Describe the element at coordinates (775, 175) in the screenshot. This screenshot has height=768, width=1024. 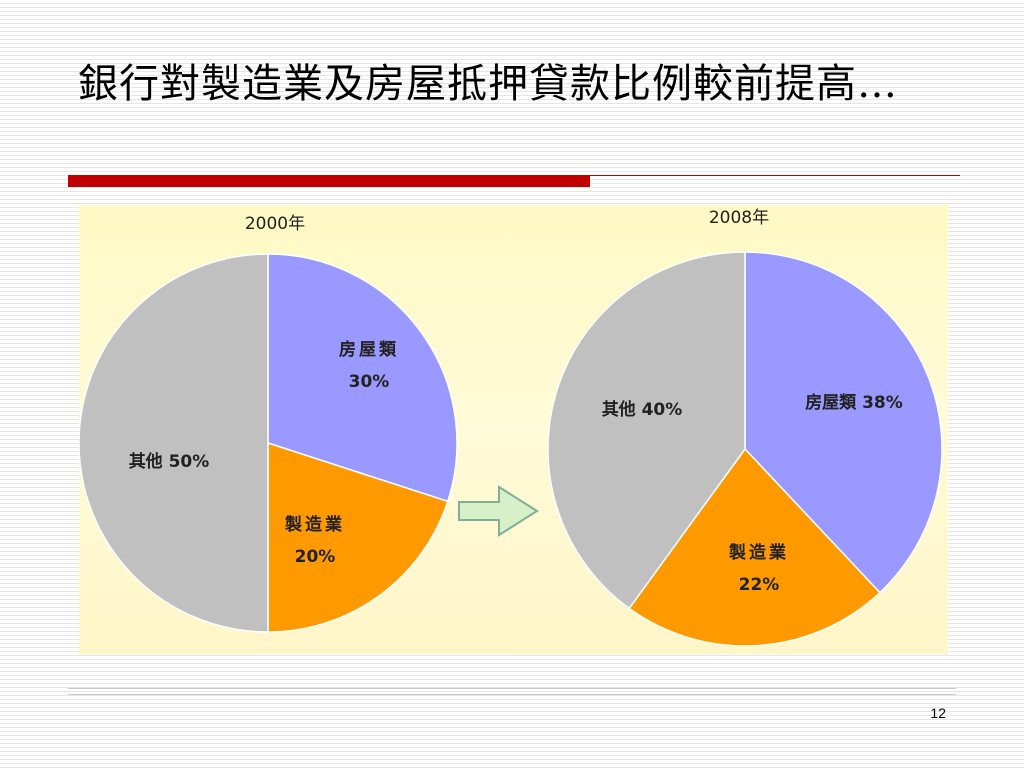
I see `title-underline-thin` at that location.